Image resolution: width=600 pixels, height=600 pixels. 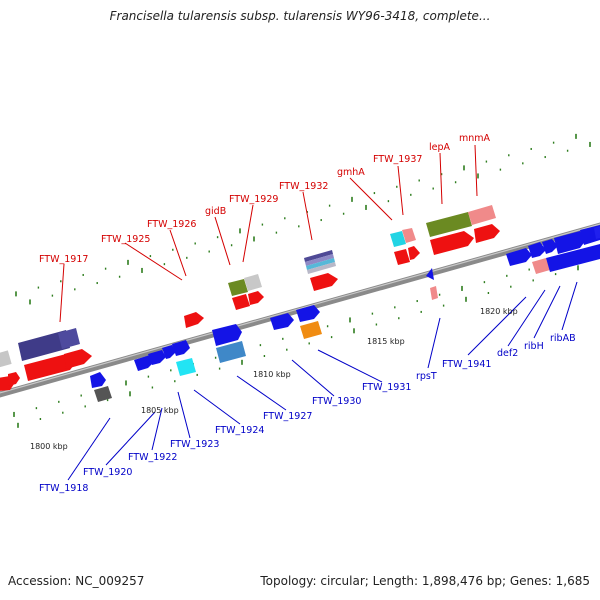 What do you see at coordinates (107, 472) in the screenshot?
I see `label-FTW_1920: FTW_1920` at bounding box center [107, 472].